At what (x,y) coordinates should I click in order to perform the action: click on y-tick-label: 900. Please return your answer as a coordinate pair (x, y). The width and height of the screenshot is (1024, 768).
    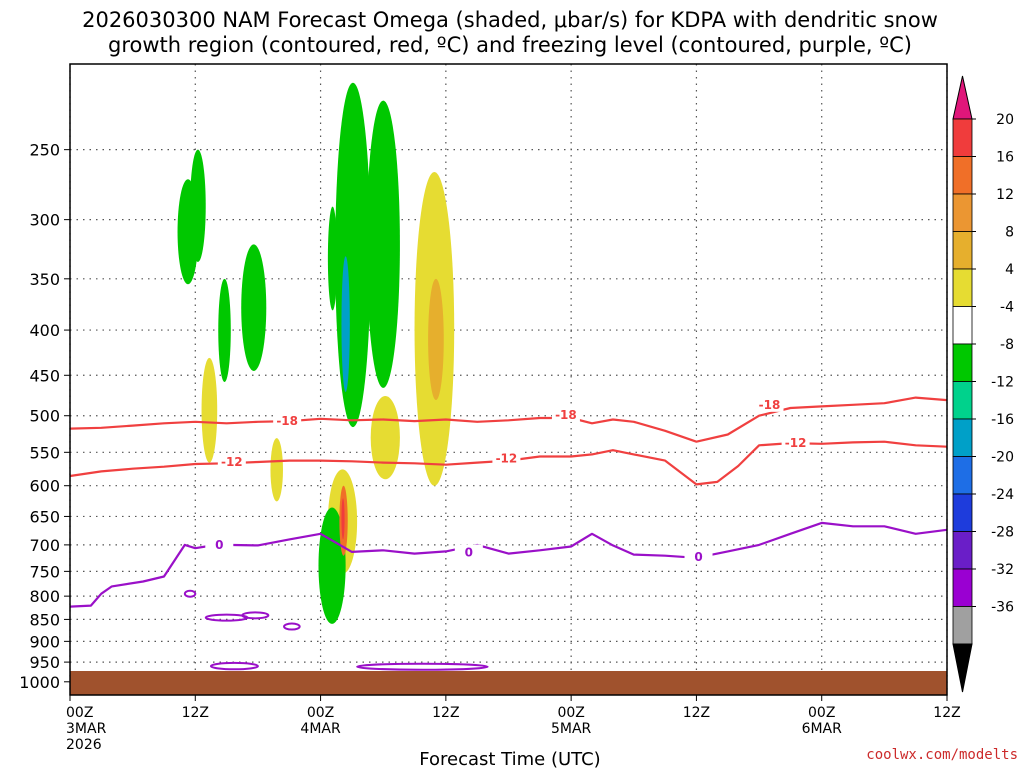
    Looking at the image, I should click on (44, 641).